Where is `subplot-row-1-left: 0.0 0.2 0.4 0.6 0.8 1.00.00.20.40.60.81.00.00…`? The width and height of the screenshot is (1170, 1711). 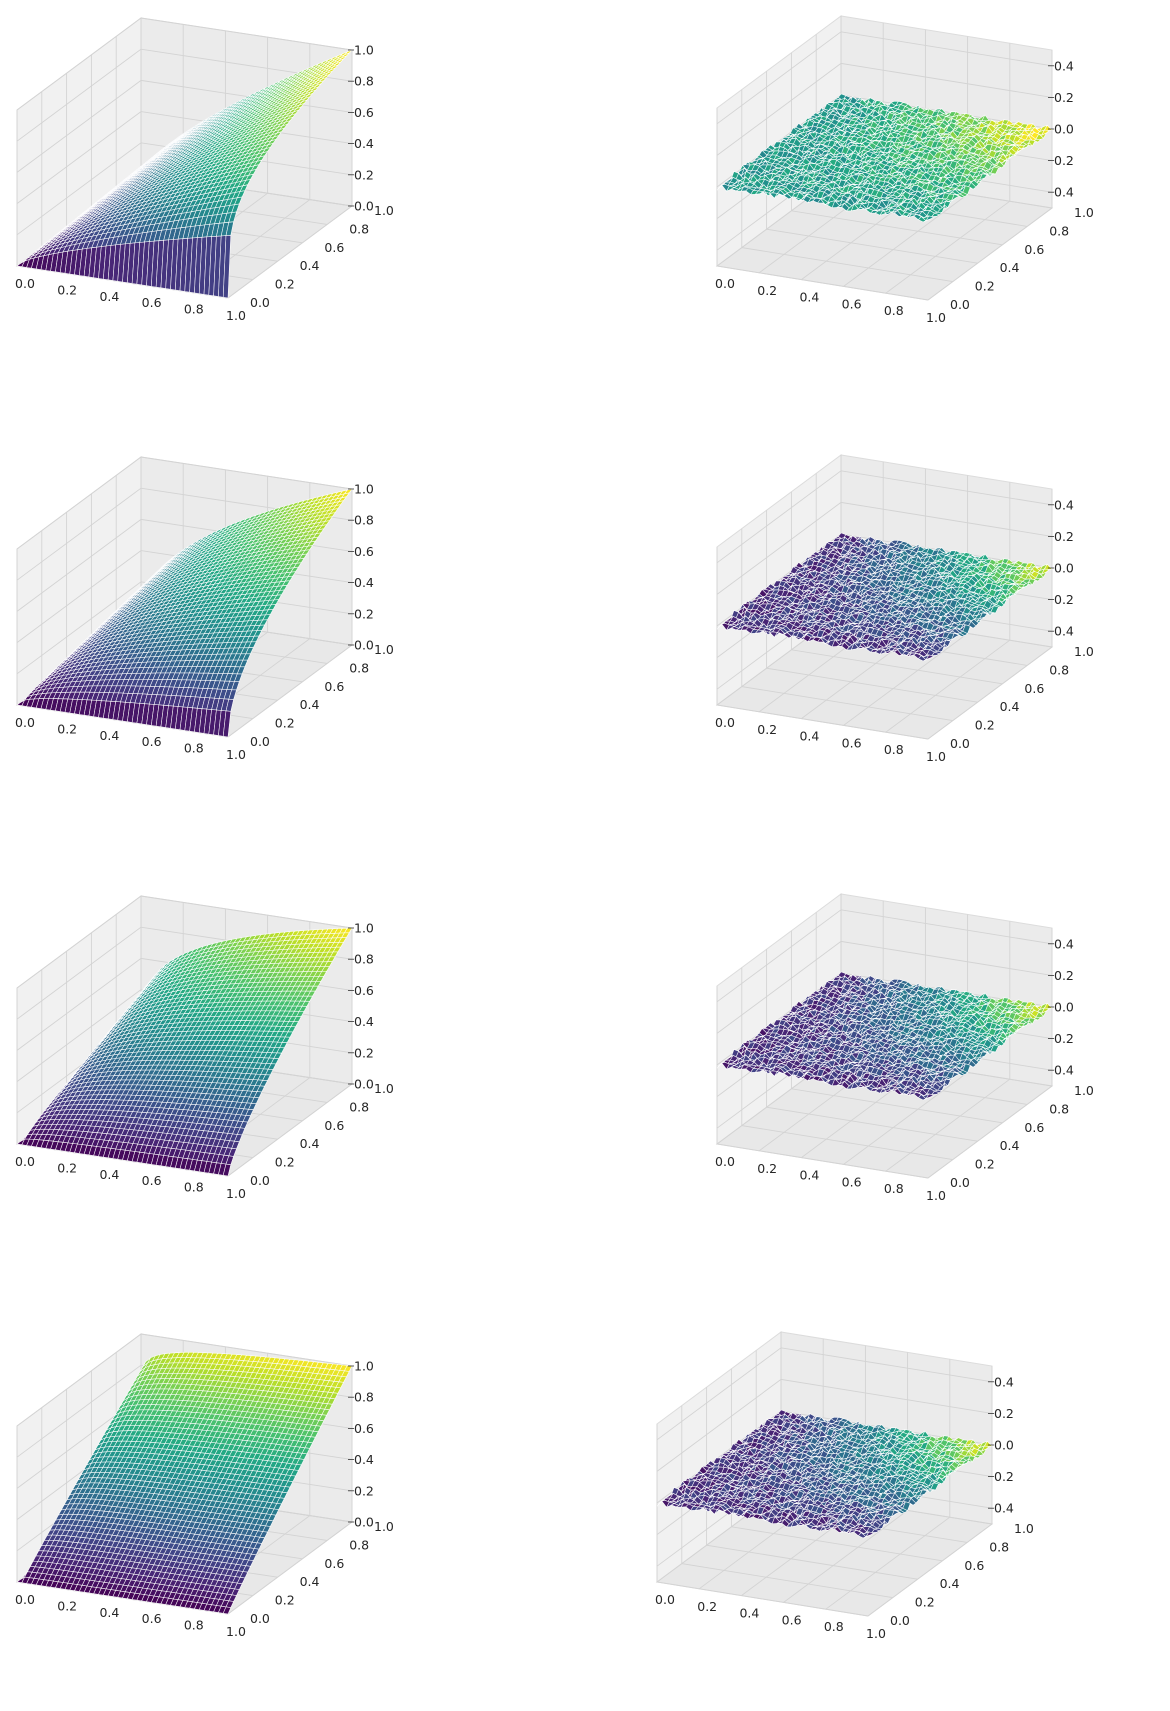 subplot-row-1-left: 0.0 0.2 0.4 0.6 0.8 1.00.00.20.40.60.81.00.00… is located at coordinates (204, 170).